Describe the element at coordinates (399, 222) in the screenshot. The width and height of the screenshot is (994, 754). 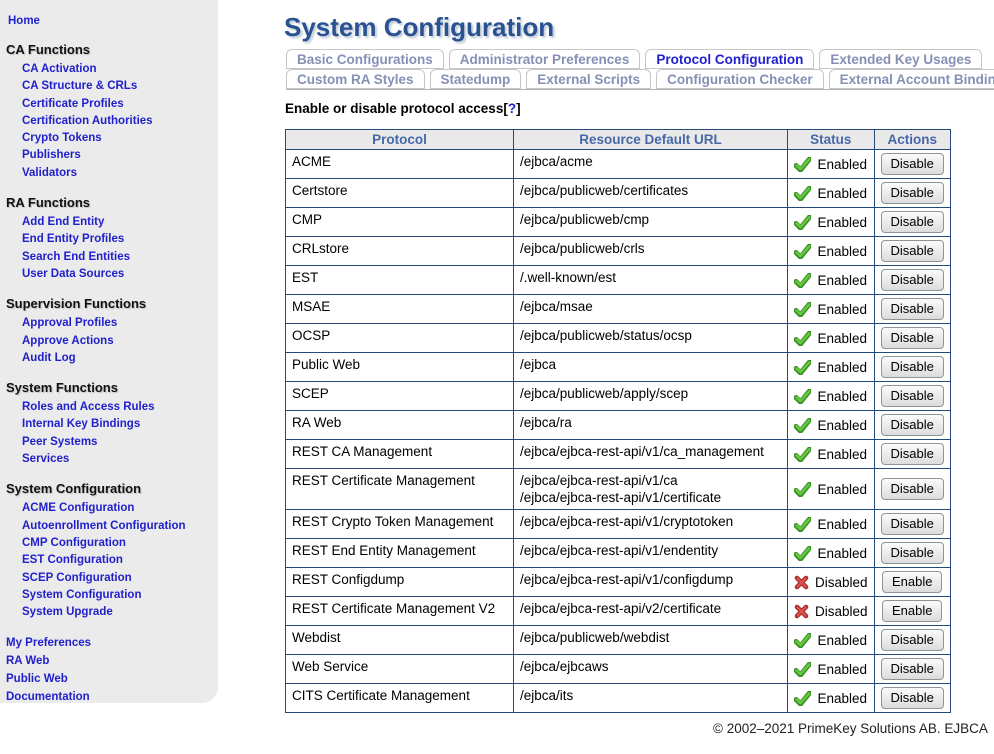
I see `protocol-name: CMP` at that location.